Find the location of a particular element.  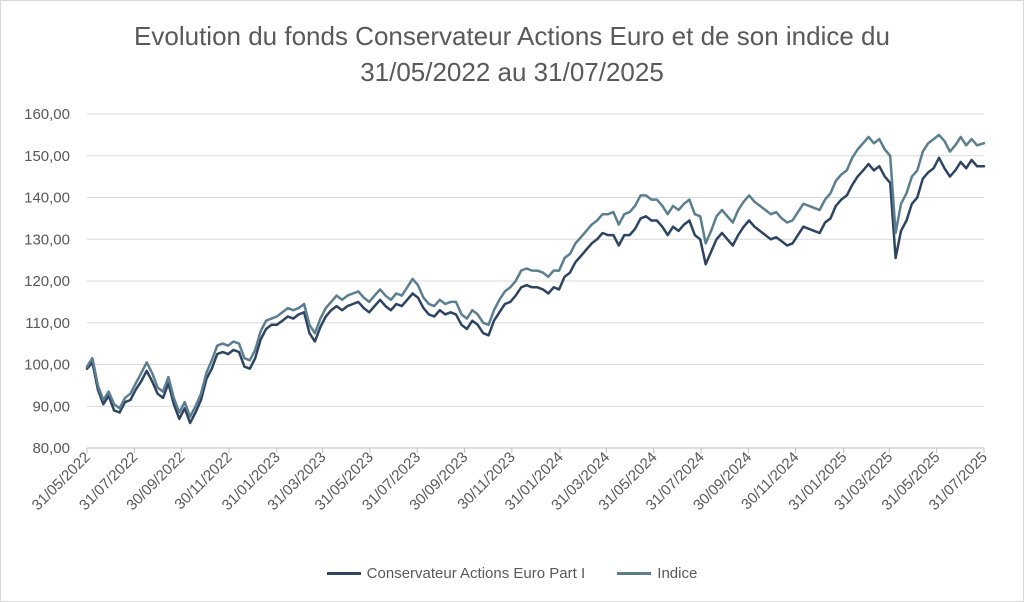

legend-item-index: Indice is located at coordinates (657, 573).